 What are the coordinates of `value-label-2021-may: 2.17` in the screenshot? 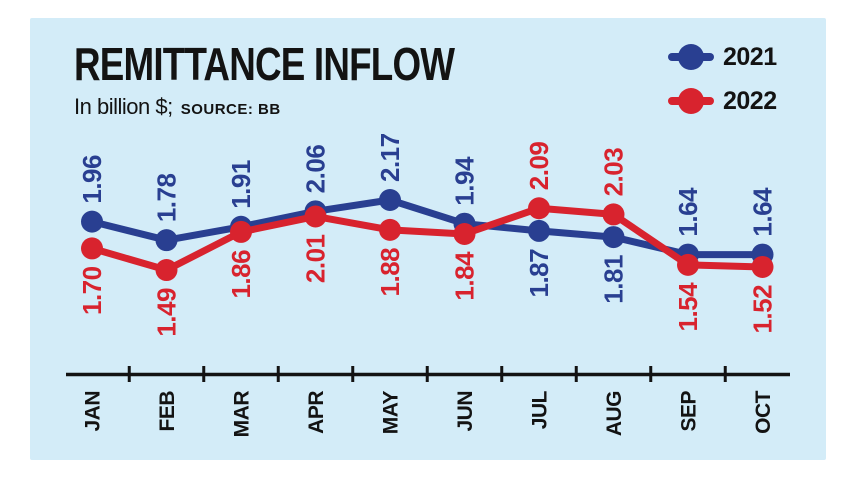 It's located at (390, 157).